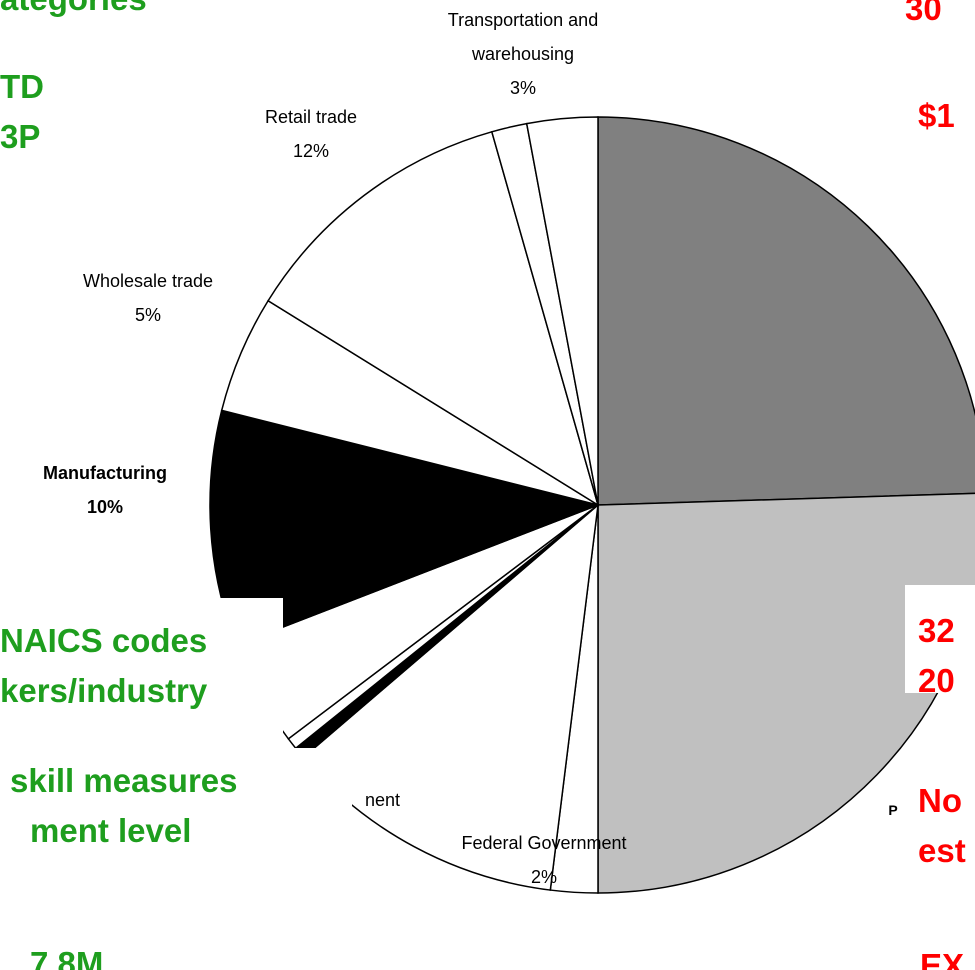 The width and height of the screenshot is (975, 970). What do you see at coordinates (66, 957) in the screenshot?
I see `annotation: 7.8M` at bounding box center [66, 957].